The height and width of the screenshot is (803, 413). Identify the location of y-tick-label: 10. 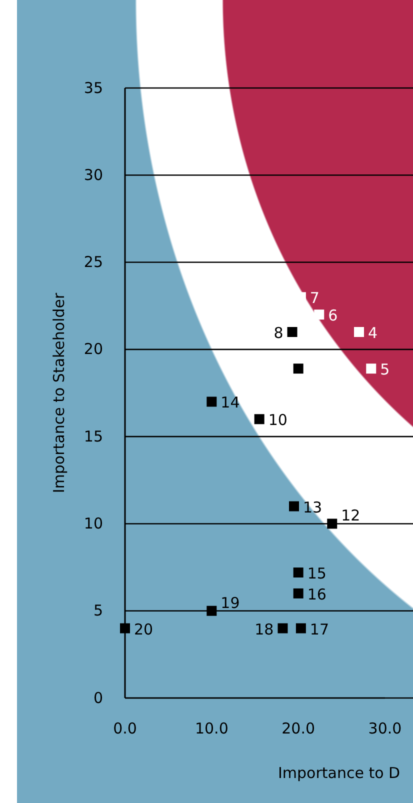
(93, 523).